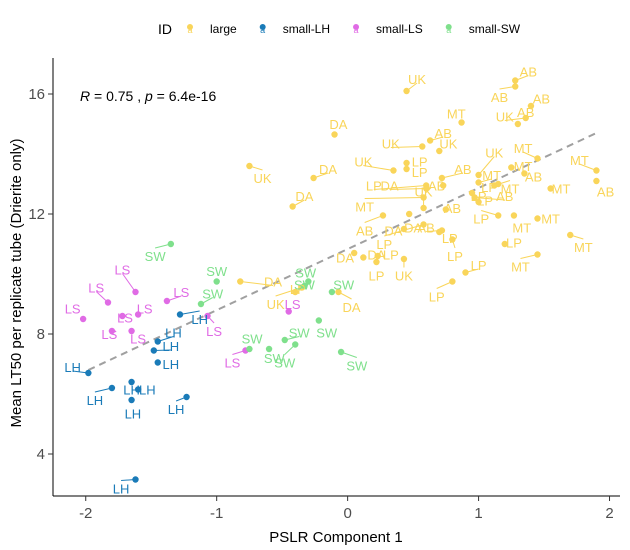 Image resolution: width=630 pixels, height=550 pixels. I want to click on y-tick-label: 8, so click(41, 334).